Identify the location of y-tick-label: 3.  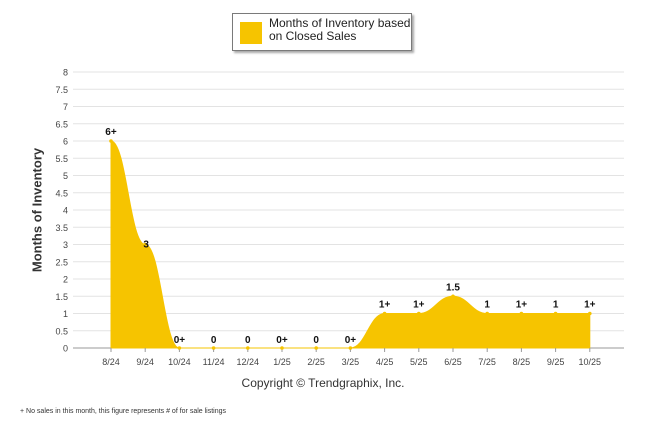
(65, 245).